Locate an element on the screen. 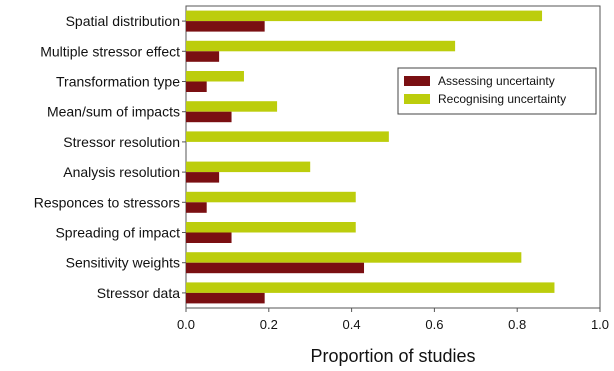  category-label: Spreading of impact is located at coordinates (117, 233).